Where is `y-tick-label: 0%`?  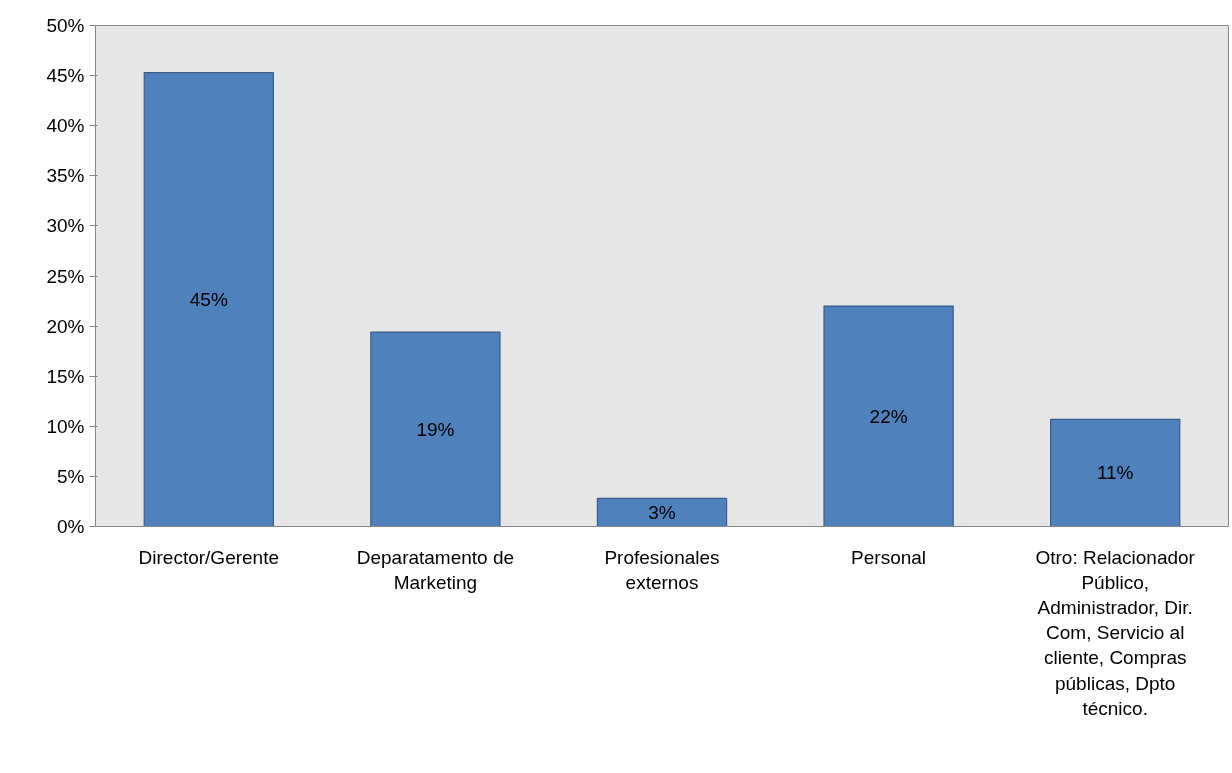 y-tick-label: 0% is located at coordinates (71, 526).